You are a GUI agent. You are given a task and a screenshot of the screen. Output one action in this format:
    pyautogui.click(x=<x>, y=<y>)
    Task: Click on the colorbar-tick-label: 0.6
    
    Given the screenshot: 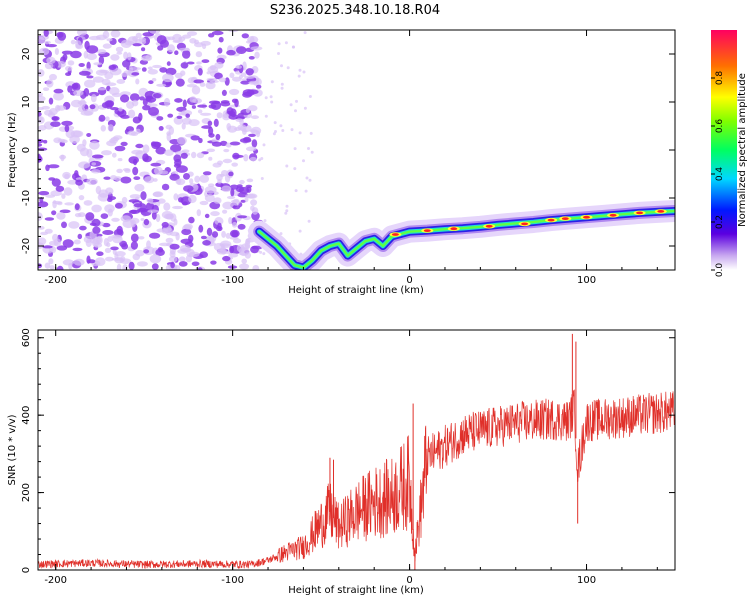 What is the action you would take?
    pyautogui.click(x=720, y=126)
    